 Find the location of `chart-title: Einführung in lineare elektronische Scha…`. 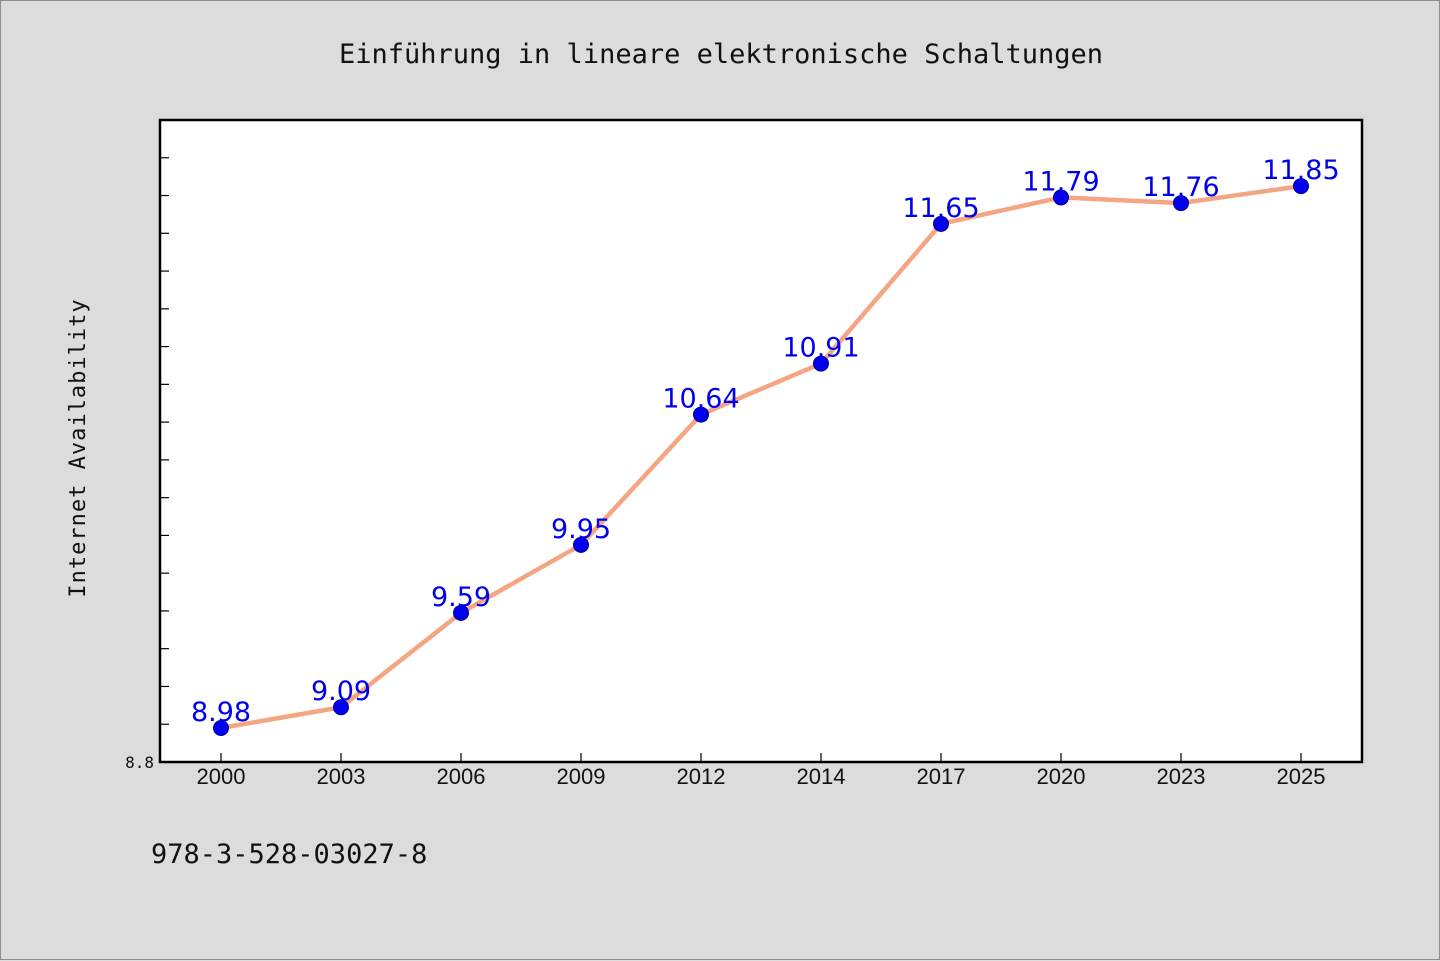

chart-title: Einführung in lineare elektronische Scha… is located at coordinates (721, 54).